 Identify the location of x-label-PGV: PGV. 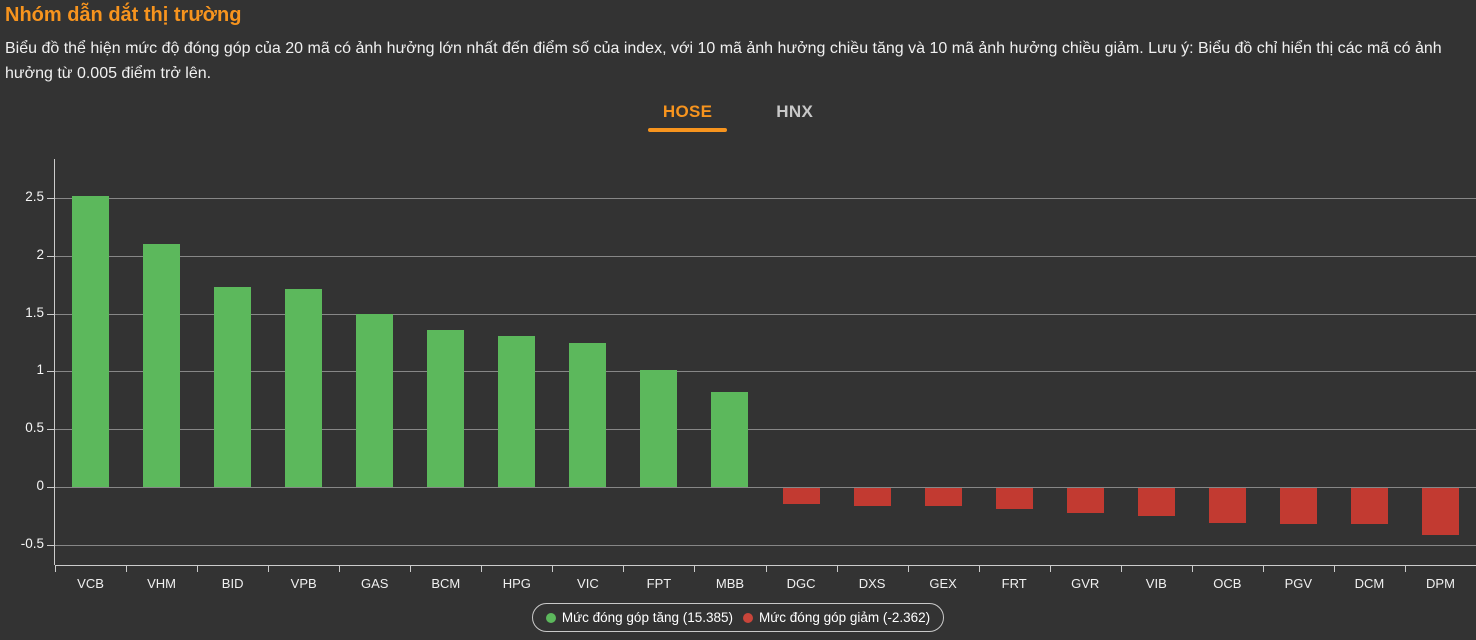
(1298, 583).